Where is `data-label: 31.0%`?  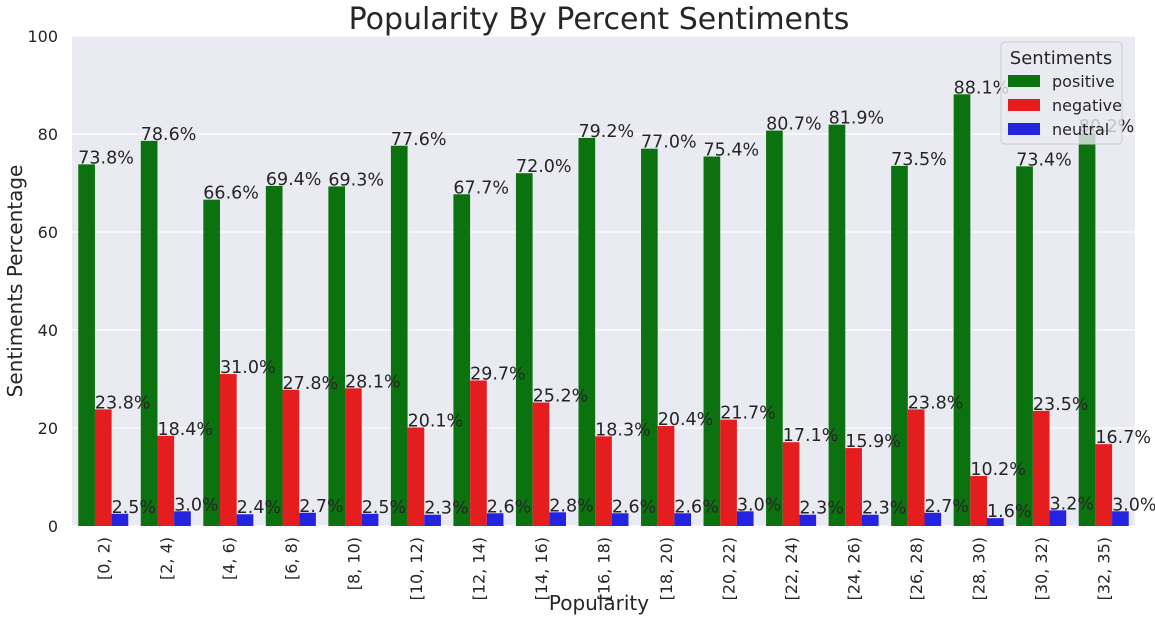 data-label: 31.0% is located at coordinates (248, 368).